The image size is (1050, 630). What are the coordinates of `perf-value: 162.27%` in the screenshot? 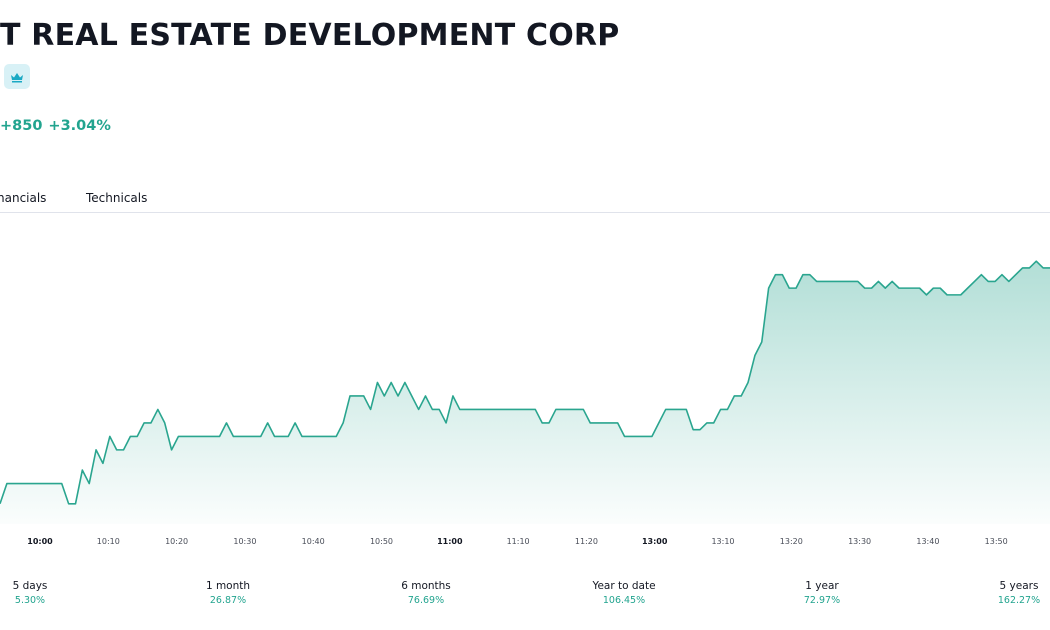 It's located at (1019, 600).